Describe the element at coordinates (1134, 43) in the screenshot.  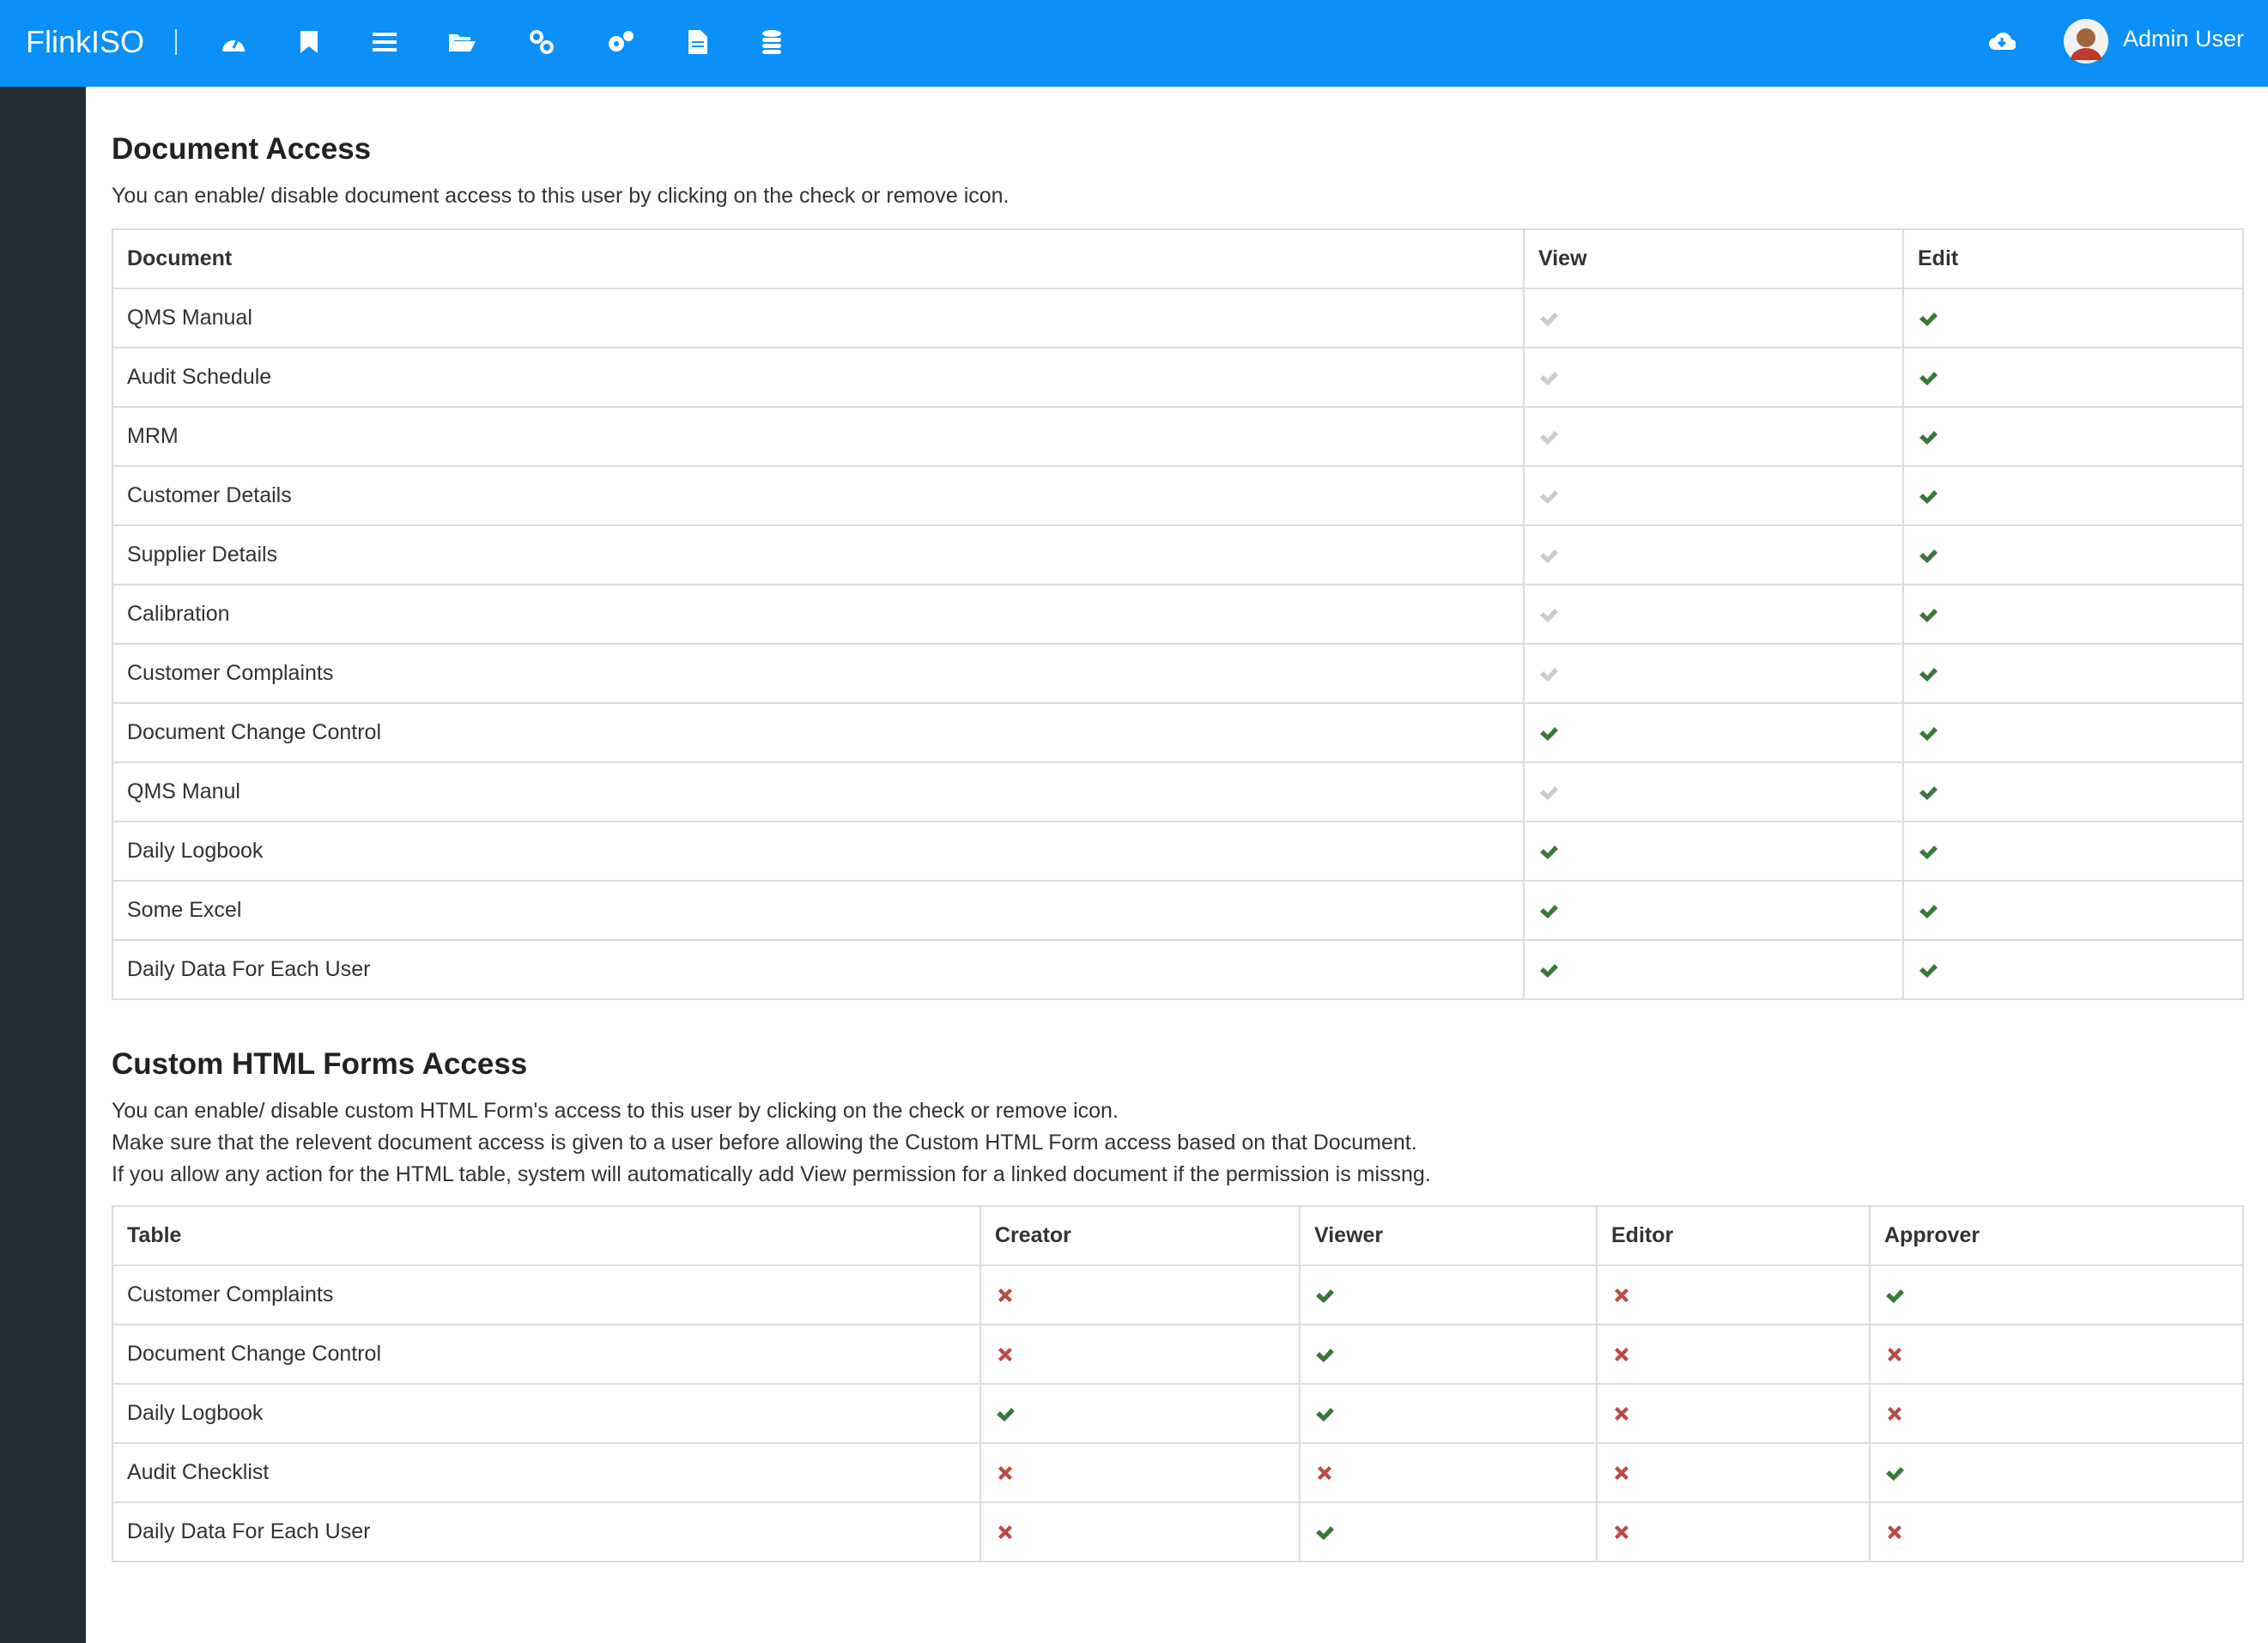
I see `navbar: FlinkISO Admin User` at that location.